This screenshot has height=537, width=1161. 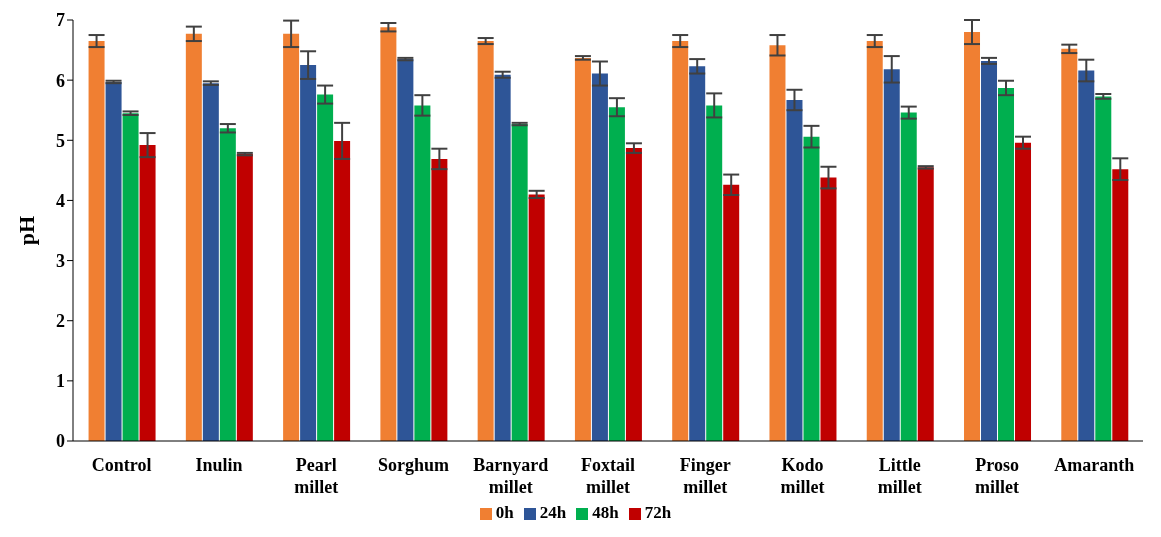 What do you see at coordinates (705, 476) in the screenshot?
I see `x-tick-label: Finger millet` at bounding box center [705, 476].